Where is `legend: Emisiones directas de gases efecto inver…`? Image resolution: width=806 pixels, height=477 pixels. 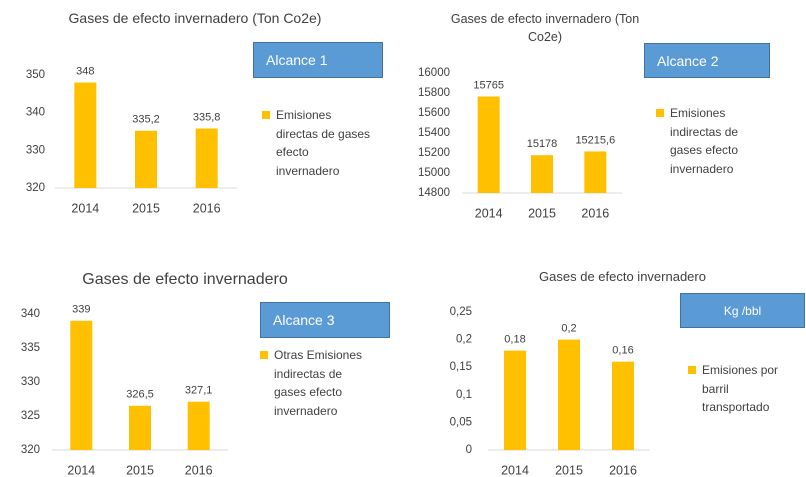 legend: Emisiones directas de gases efecto inver… is located at coordinates (318, 143).